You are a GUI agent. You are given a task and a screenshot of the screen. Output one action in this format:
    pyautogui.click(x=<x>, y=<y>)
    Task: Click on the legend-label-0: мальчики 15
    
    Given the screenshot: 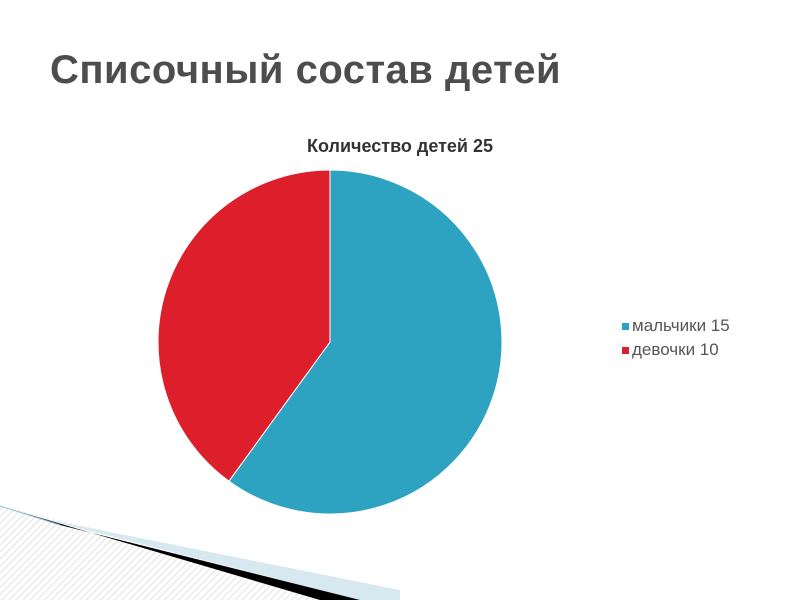 What is the action you would take?
    pyautogui.click(x=681, y=325)
    